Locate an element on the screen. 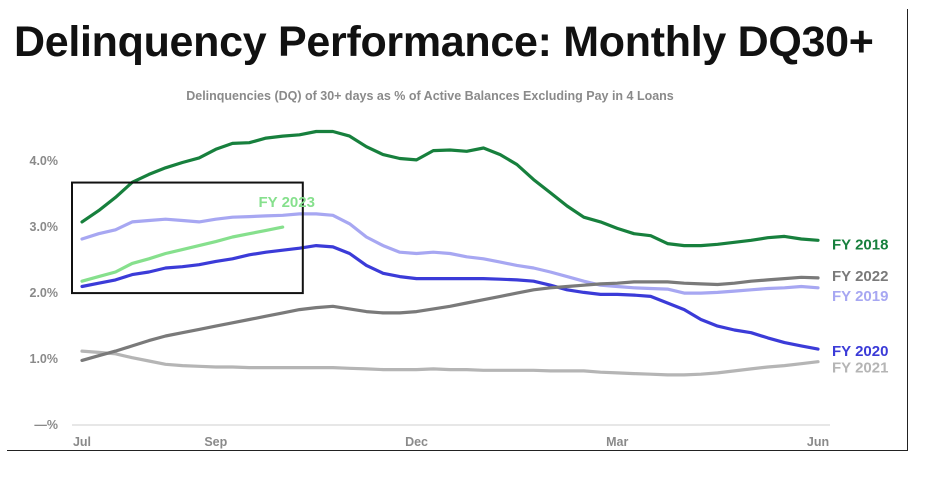 The image size is (941, 487). series-label-fy-2021: FY 2021 is located at coordinates (860, 368).